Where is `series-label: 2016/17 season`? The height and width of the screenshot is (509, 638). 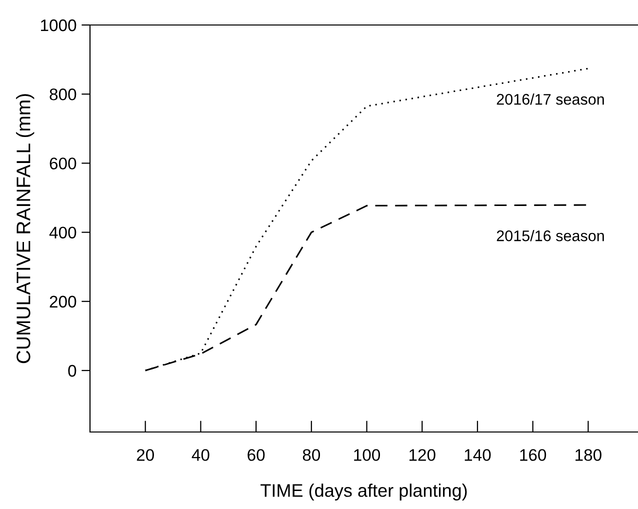
series-label: 2016/17 season is located at coordinates (550, 99).